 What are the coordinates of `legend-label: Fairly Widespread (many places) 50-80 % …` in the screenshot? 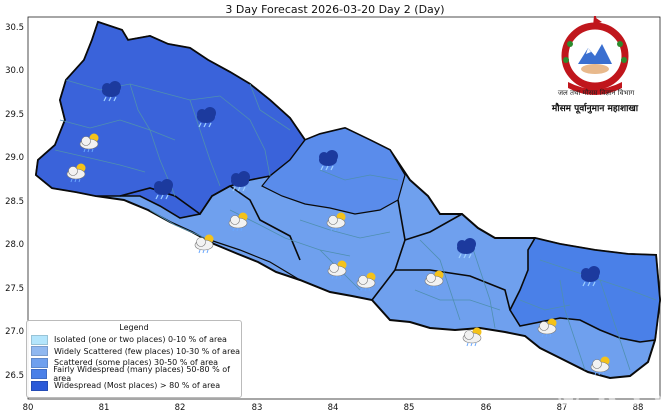 It's located at (141, 374).